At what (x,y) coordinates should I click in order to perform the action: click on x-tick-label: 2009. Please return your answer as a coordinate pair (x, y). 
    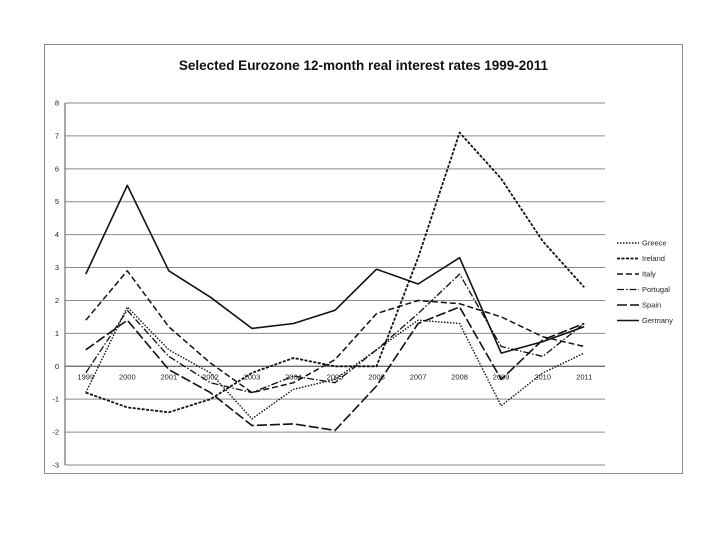
    Looking at the image, I should click on (501, 376).